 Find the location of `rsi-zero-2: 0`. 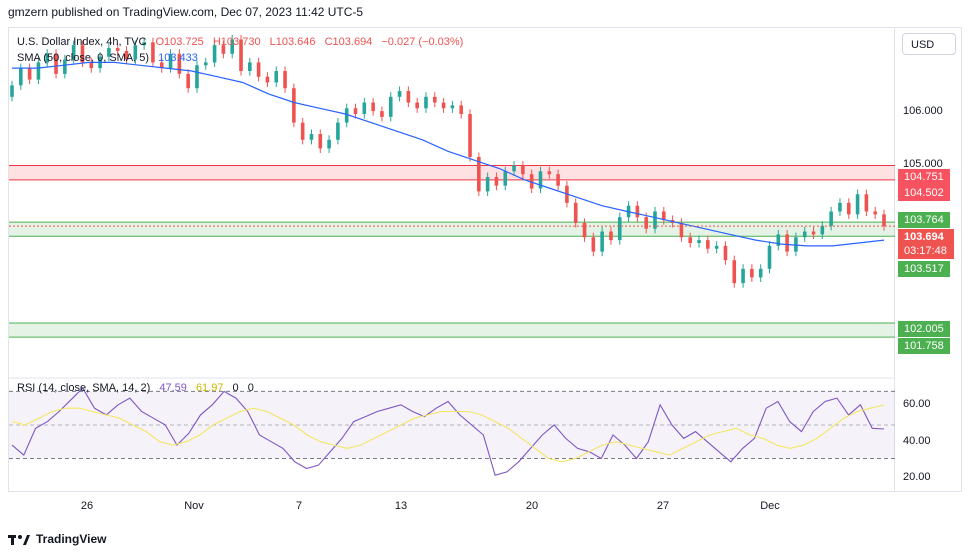

rsi-zero-2: 0 is located at coordinates (250, 388).